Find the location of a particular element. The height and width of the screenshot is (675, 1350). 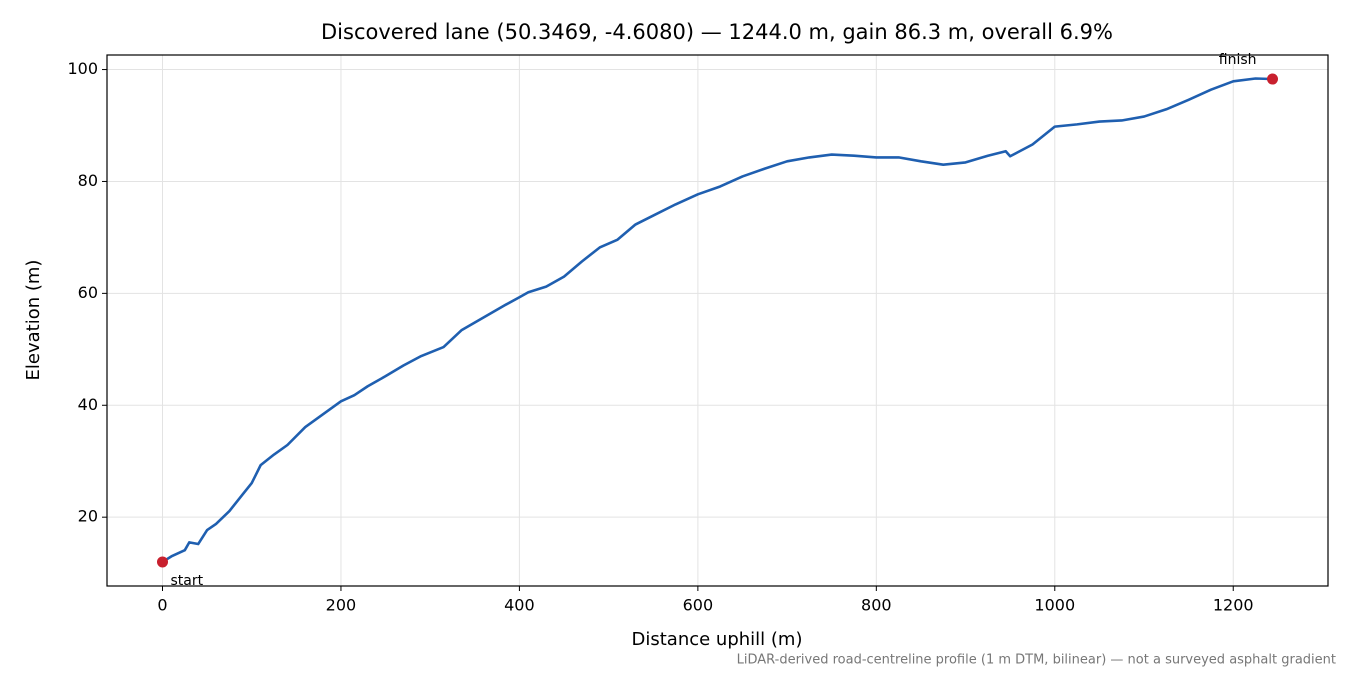

endpoint-label: finish is located at coordinates (1238, 60).